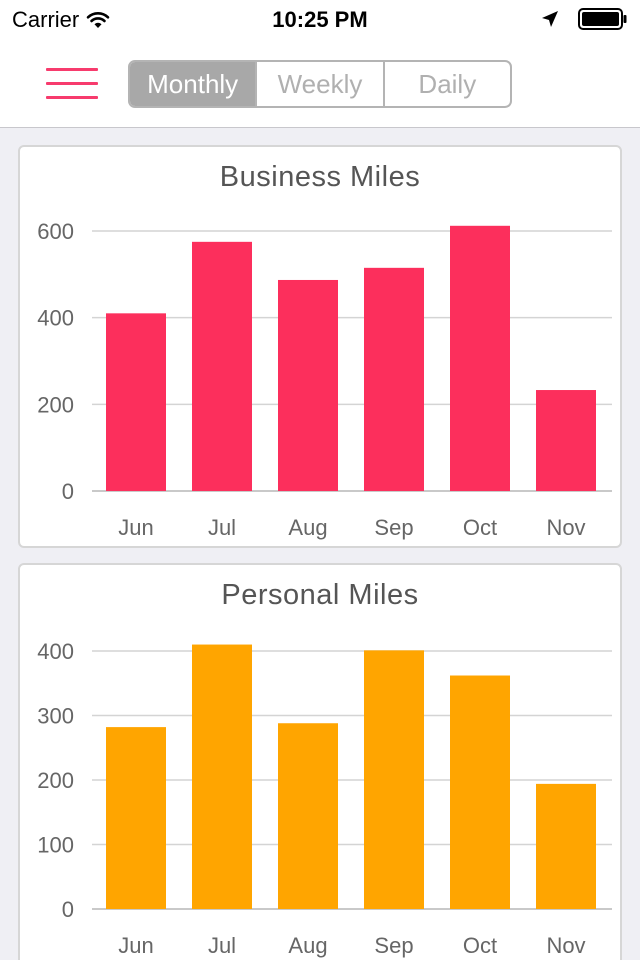 Image resolution: width=640 pixels, height=960 pixels. I want to click on status-bar: Carrier 10:25 PM, so click(320, 20).